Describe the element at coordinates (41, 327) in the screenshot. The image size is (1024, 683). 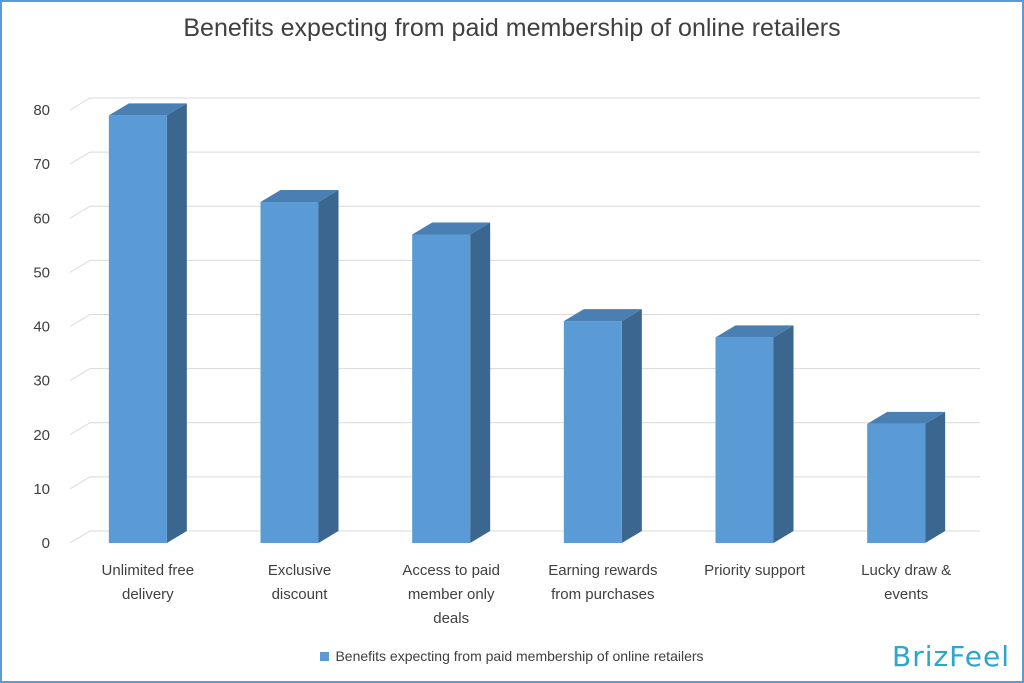
I see `y-tick-label: 40` at that location.